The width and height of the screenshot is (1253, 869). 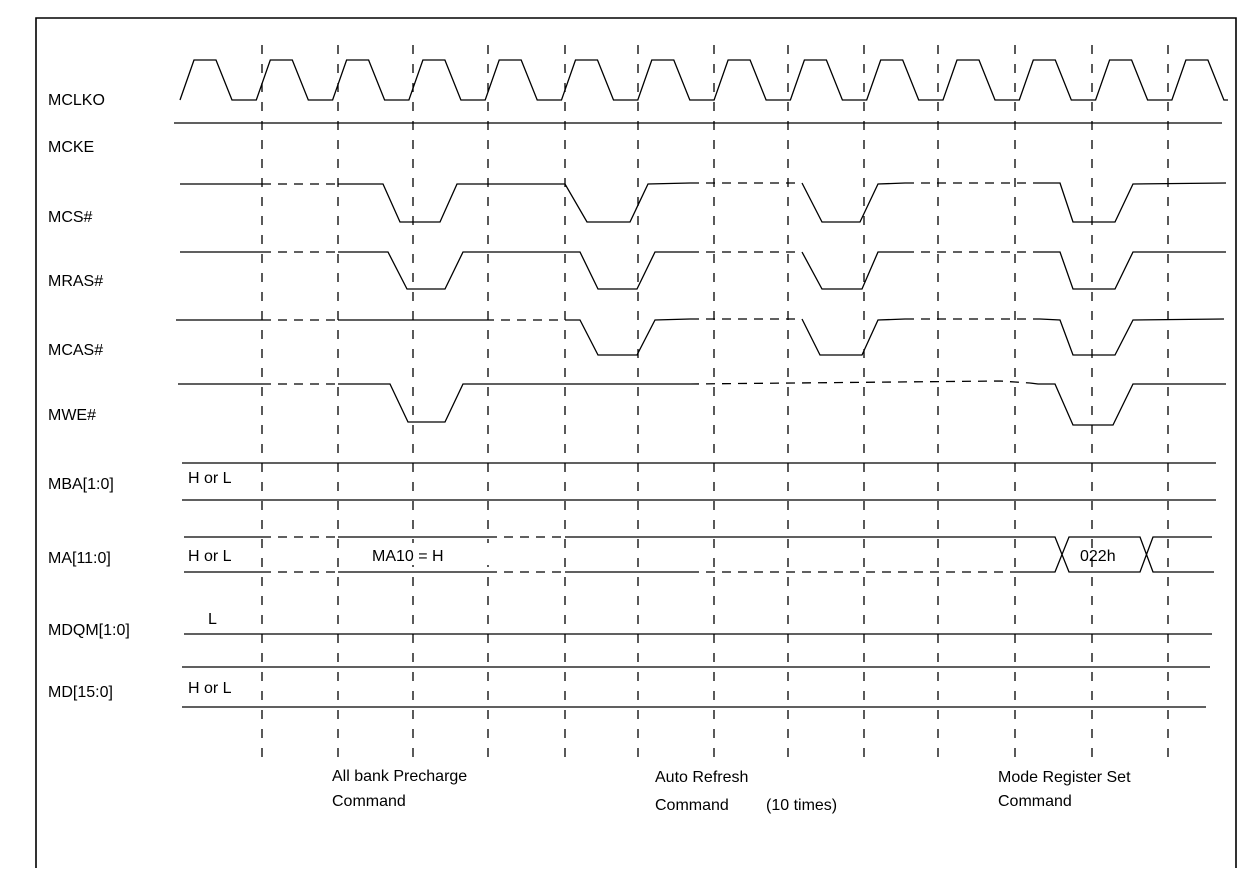 What do you see at coordinates (70, 217) in the screenshot?
I see `mcs-label: MCS#` at bounding box center [70, 217].